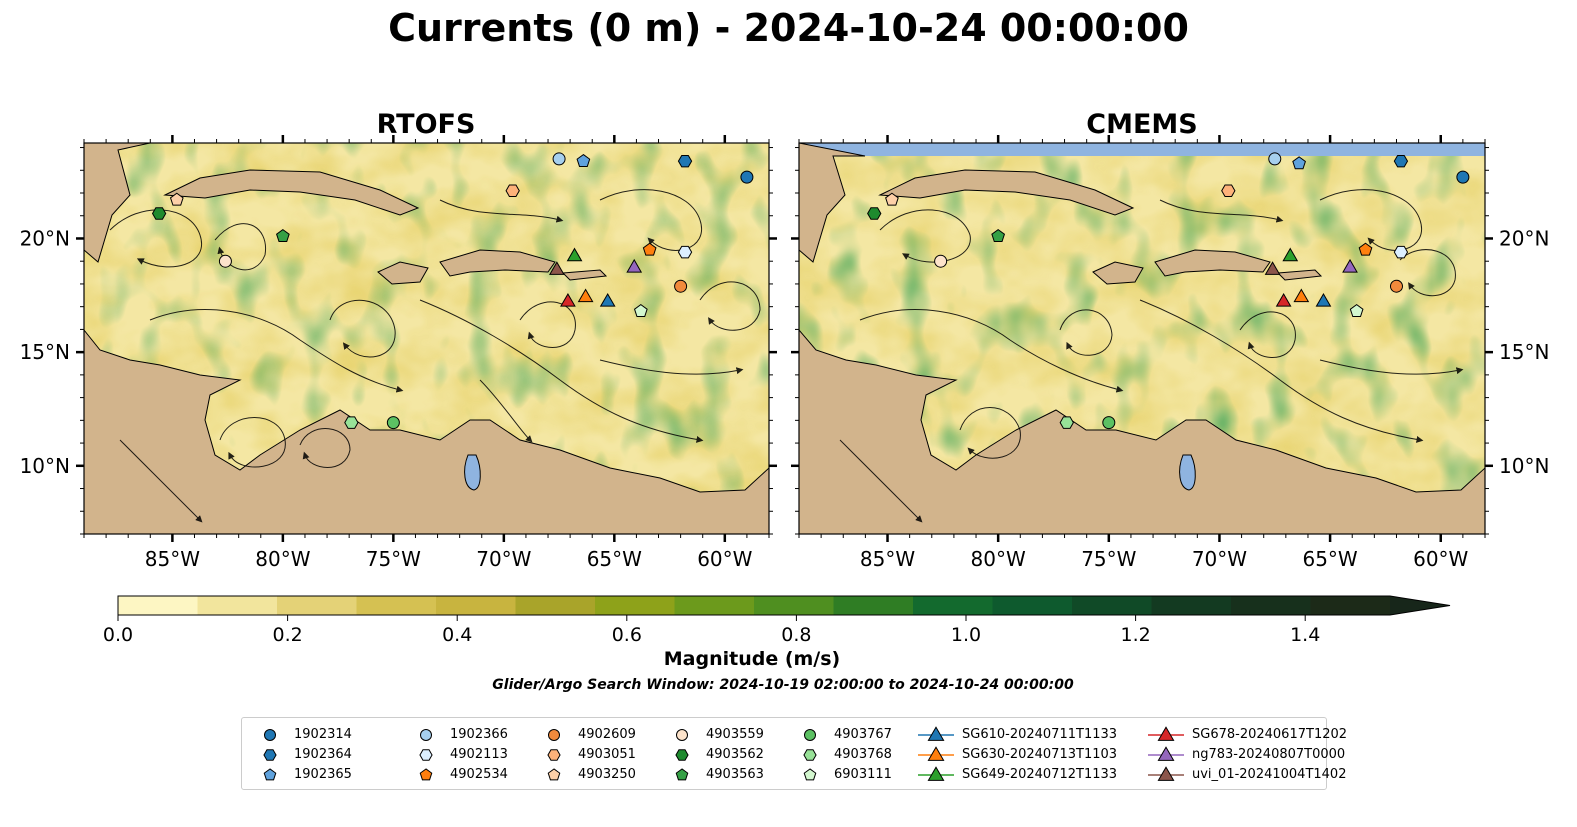 The width and height of the screenshot is (1577, 827). What do you see at coordinates (585, 295) in the screenshot?
I see `rtofs-marker-SG630-20240713T1103` at bounding box center [585, 295].